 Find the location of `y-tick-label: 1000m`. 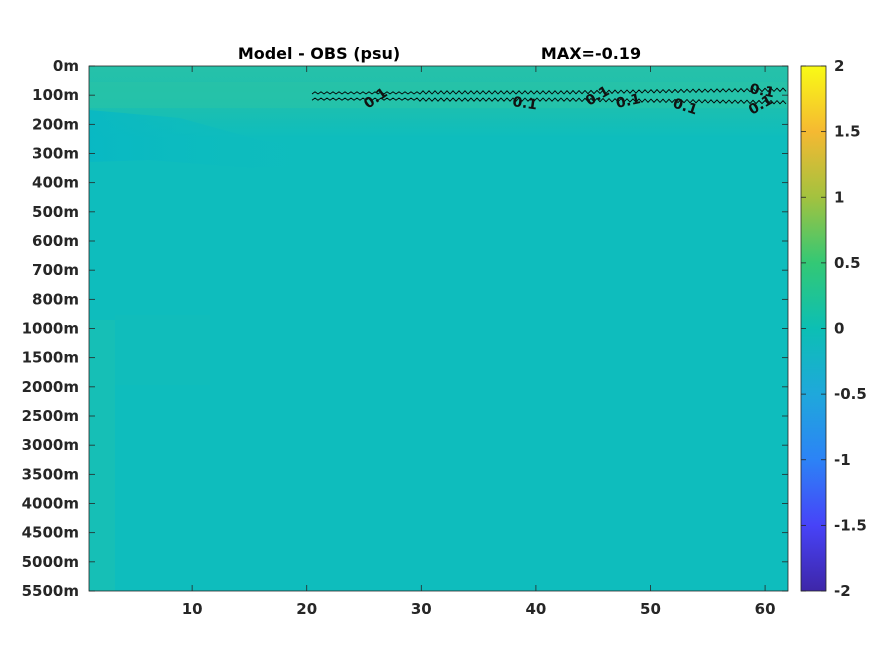

y-tick-label: 1000m is located at coordinates (50, 329).